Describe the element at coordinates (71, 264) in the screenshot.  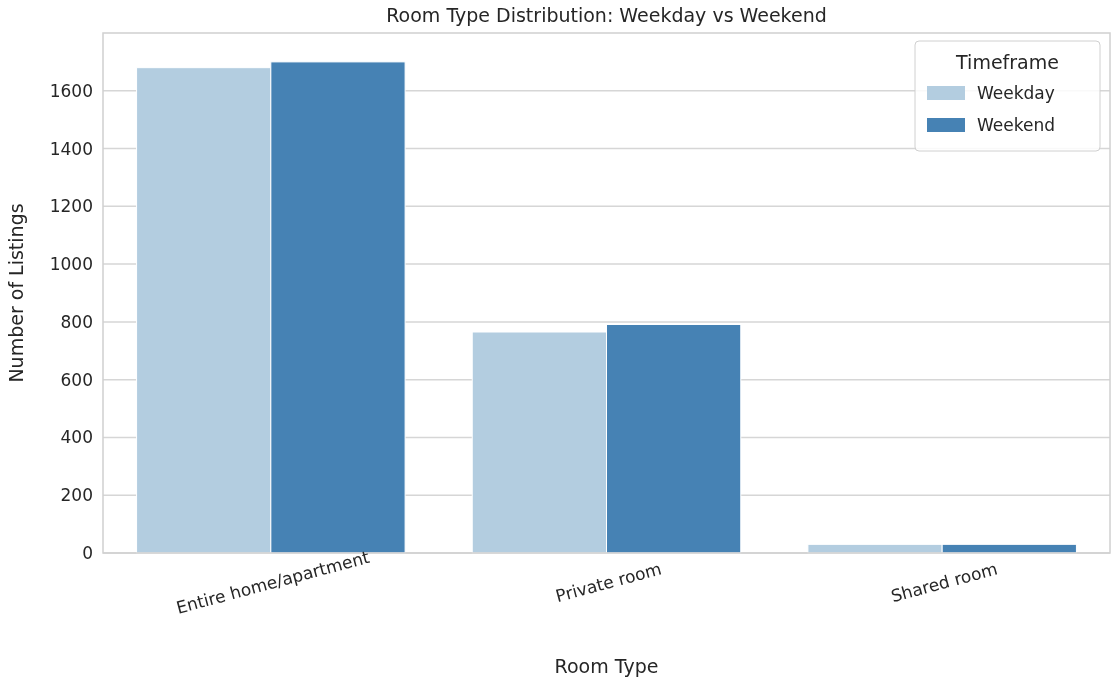
I see `y-tick-label: 1000` at that location.